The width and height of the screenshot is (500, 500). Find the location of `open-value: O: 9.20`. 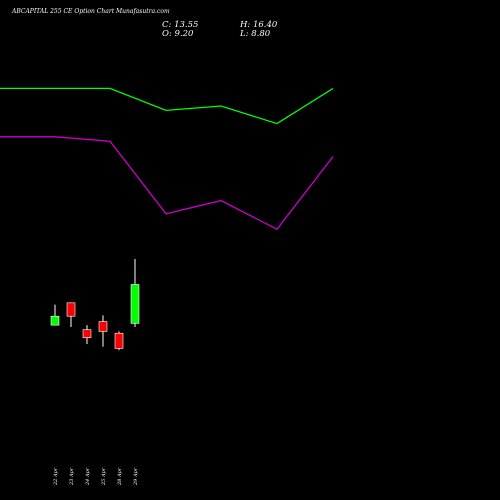

open-value: O: 9.20 is located at coordinates (178, 34).